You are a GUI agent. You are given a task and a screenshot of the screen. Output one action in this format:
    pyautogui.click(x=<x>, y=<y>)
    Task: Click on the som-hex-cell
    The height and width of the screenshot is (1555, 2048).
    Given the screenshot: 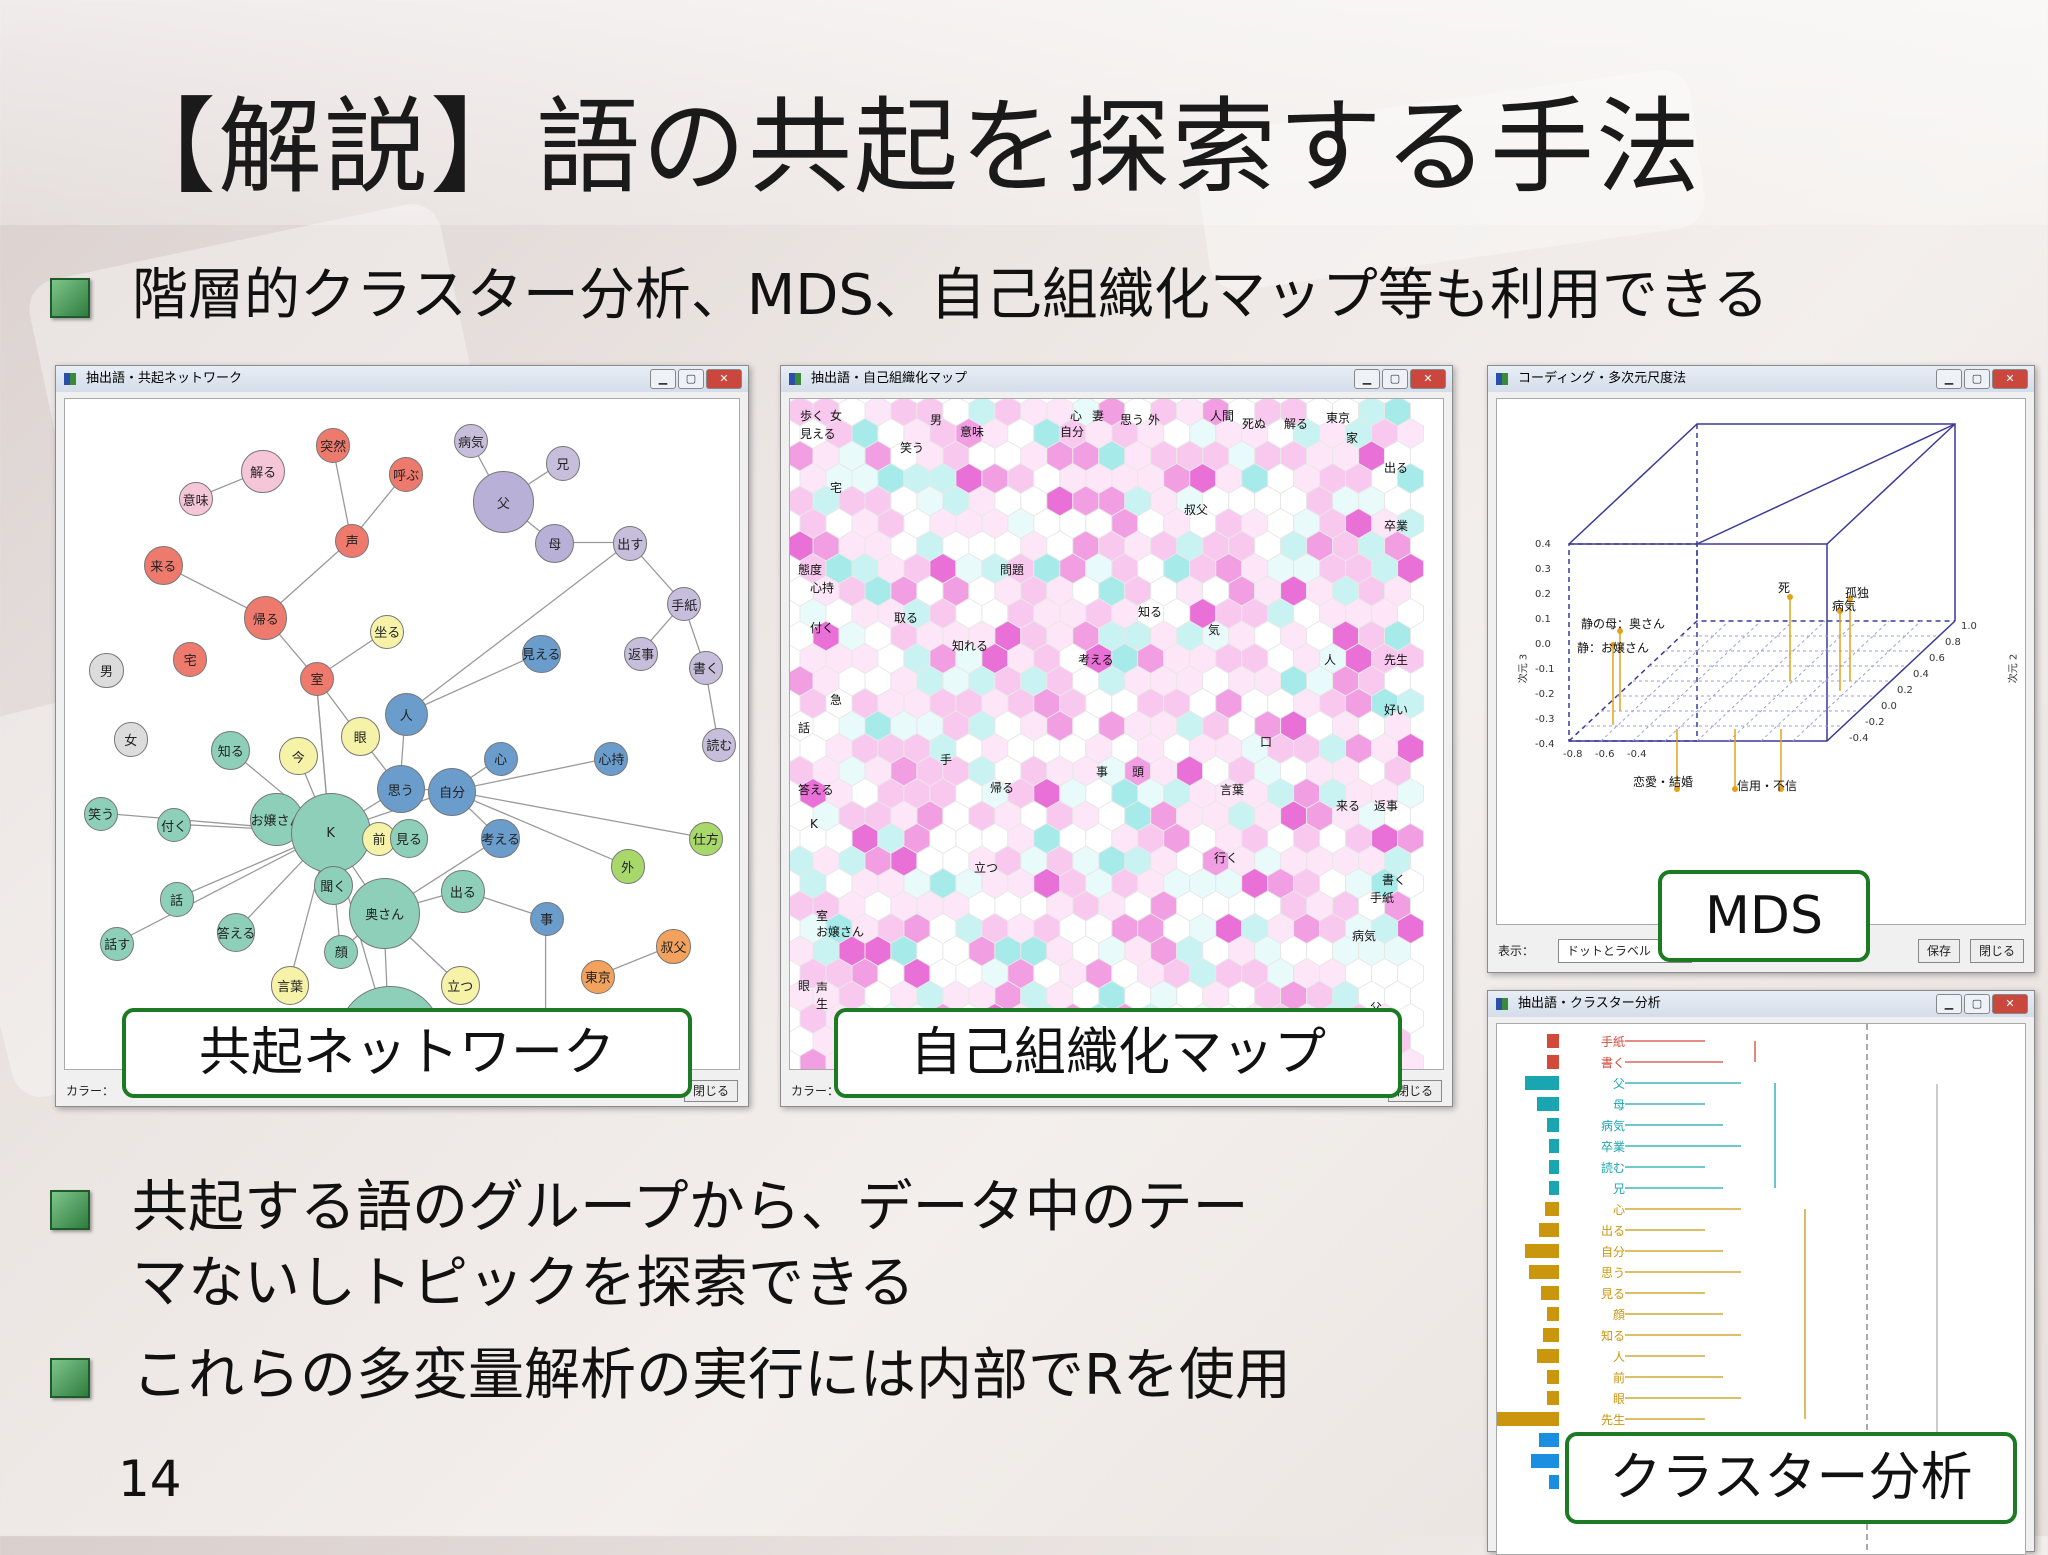 What is the action you would take?
    pyautogui.click(x=1410, y=1058)
    